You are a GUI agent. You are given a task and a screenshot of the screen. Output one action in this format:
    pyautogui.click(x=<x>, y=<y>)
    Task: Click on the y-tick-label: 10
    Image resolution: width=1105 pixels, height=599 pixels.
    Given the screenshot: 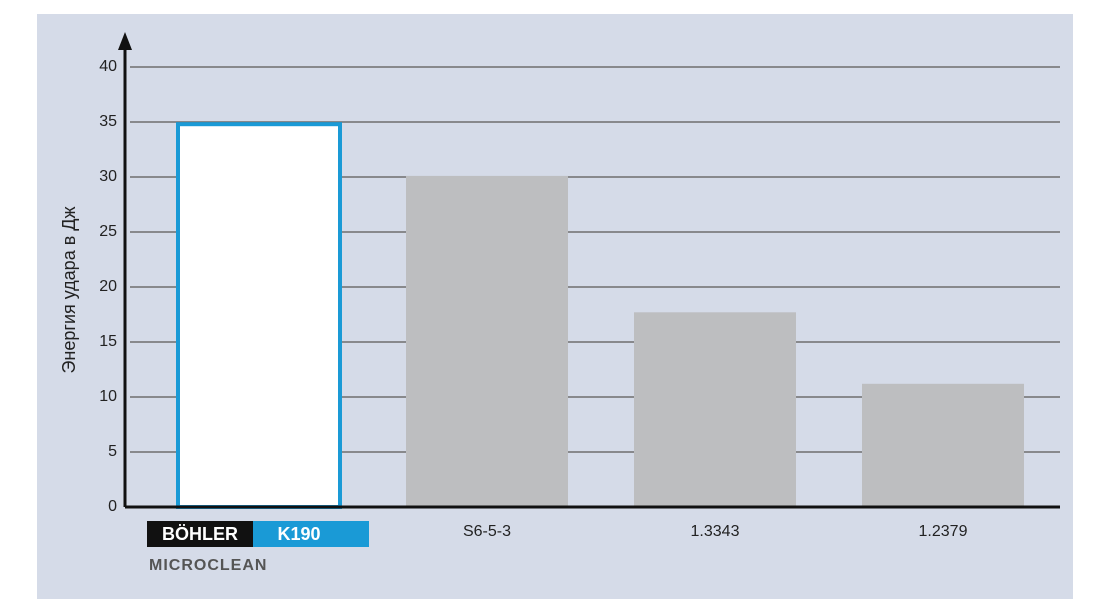 What is the action you would take?
    pyautogui.click(x=108, y=396)
    